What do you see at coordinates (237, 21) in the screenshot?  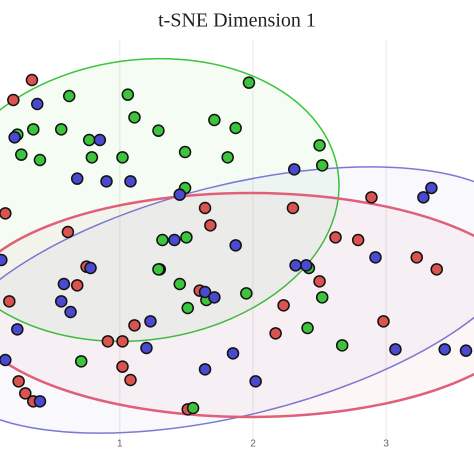 I see `chart-title: t-SNE Dimension 1` at bounding box center [237, 21].